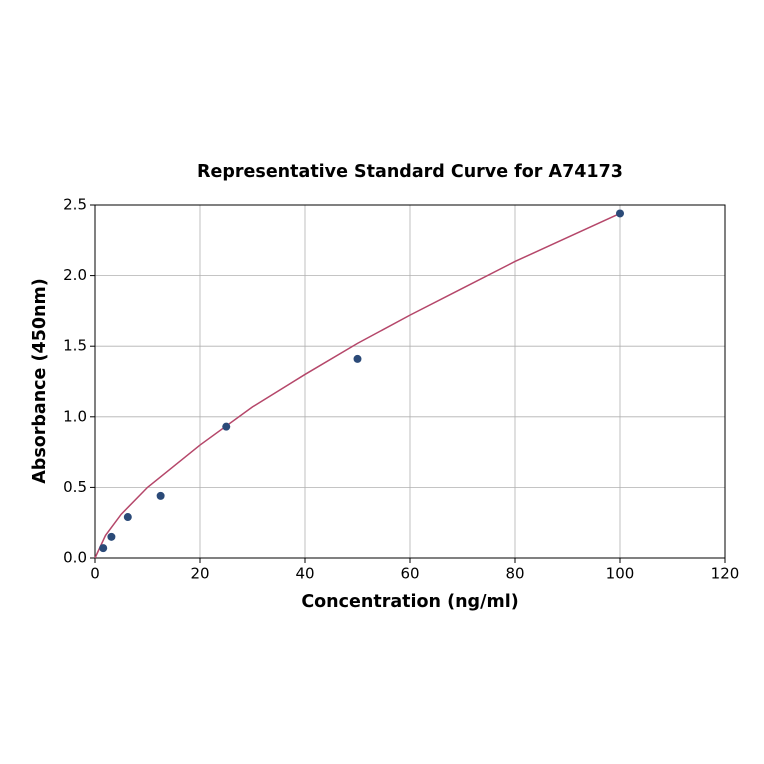 The height and width of the screenshot is (764, 764). What do you see at coordinates (725, 574) in the screenshot?
I see `x-tick-label: 120` at bounding box center [725, 574].